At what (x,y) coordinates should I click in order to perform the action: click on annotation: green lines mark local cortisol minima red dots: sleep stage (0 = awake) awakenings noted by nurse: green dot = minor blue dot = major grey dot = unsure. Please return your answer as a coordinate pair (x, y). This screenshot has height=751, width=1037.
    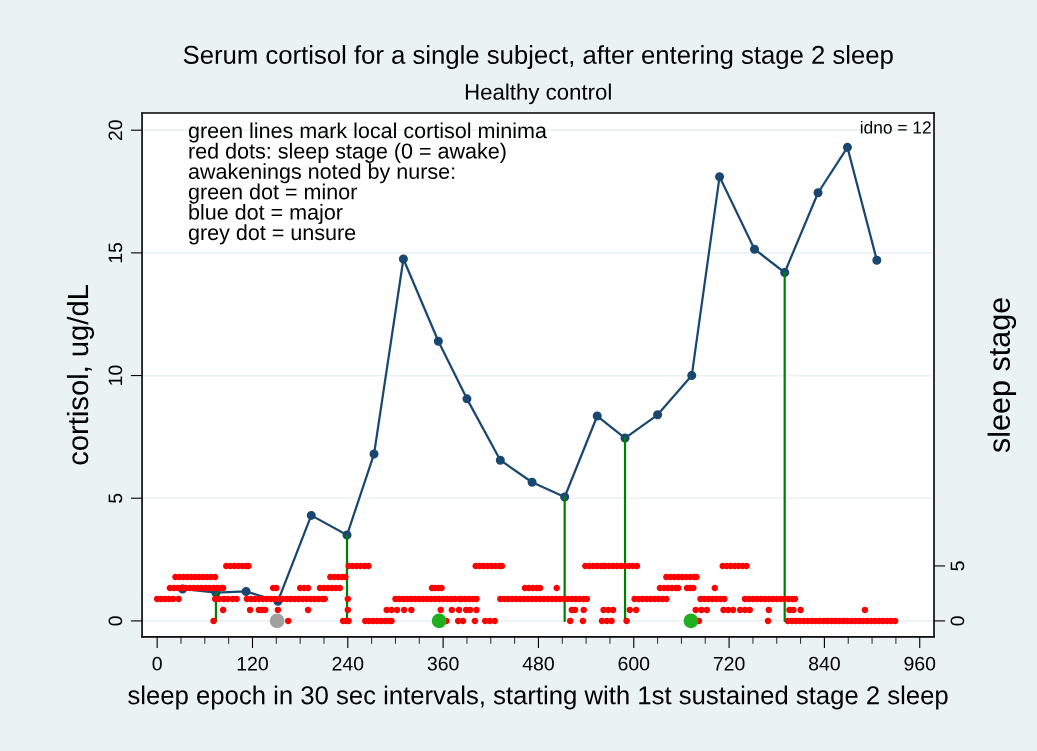
    Looking at the image, I should click on (367, 183).